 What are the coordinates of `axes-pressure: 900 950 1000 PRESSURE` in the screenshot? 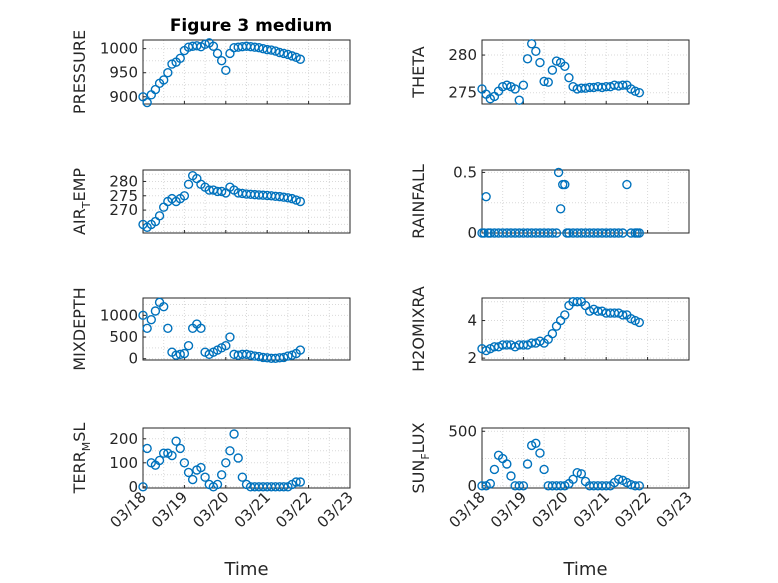 It's located at (210, 72).